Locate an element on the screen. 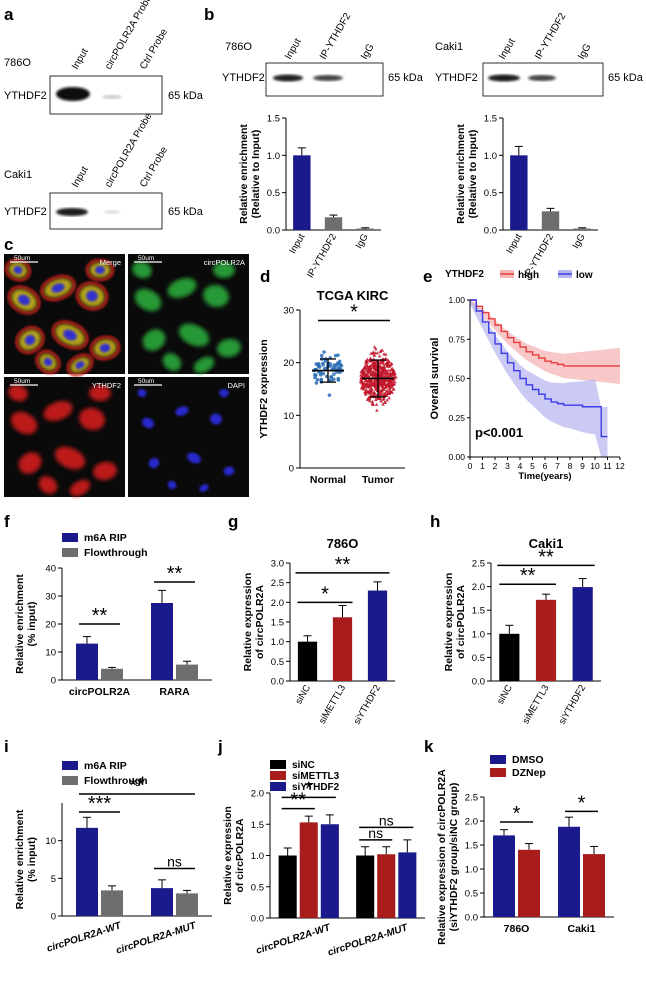 This screenshot has width=646, height=992. legend-title: YTHDF2 is located at coordinates (464, 274).